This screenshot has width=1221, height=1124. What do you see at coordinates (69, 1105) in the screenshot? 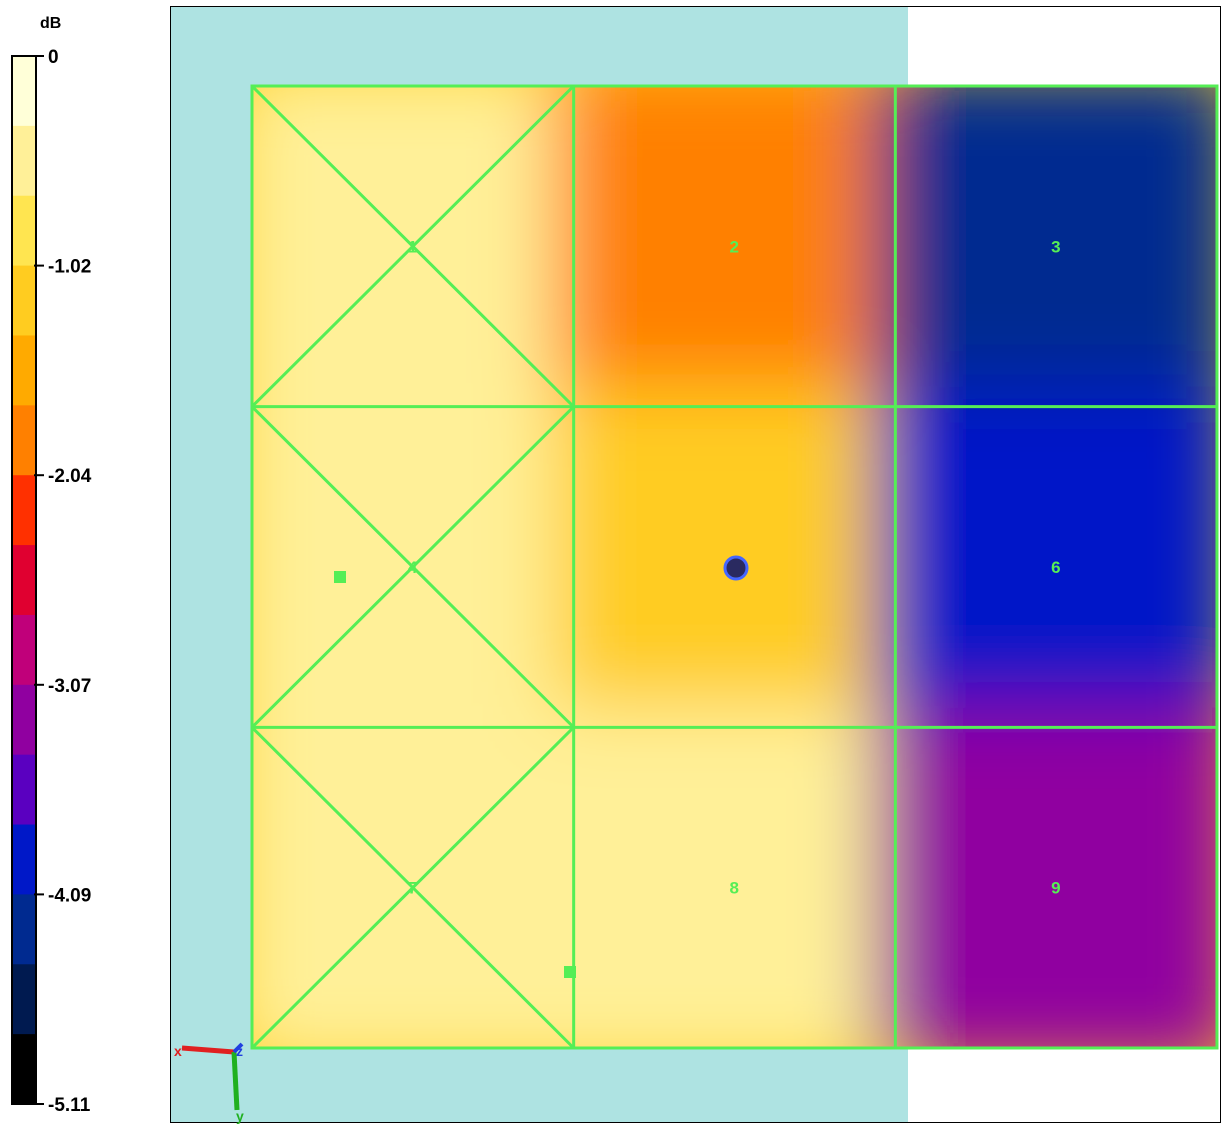
I see `colorbar-tick-label: -5.11` at bounding box center [69, 1105].